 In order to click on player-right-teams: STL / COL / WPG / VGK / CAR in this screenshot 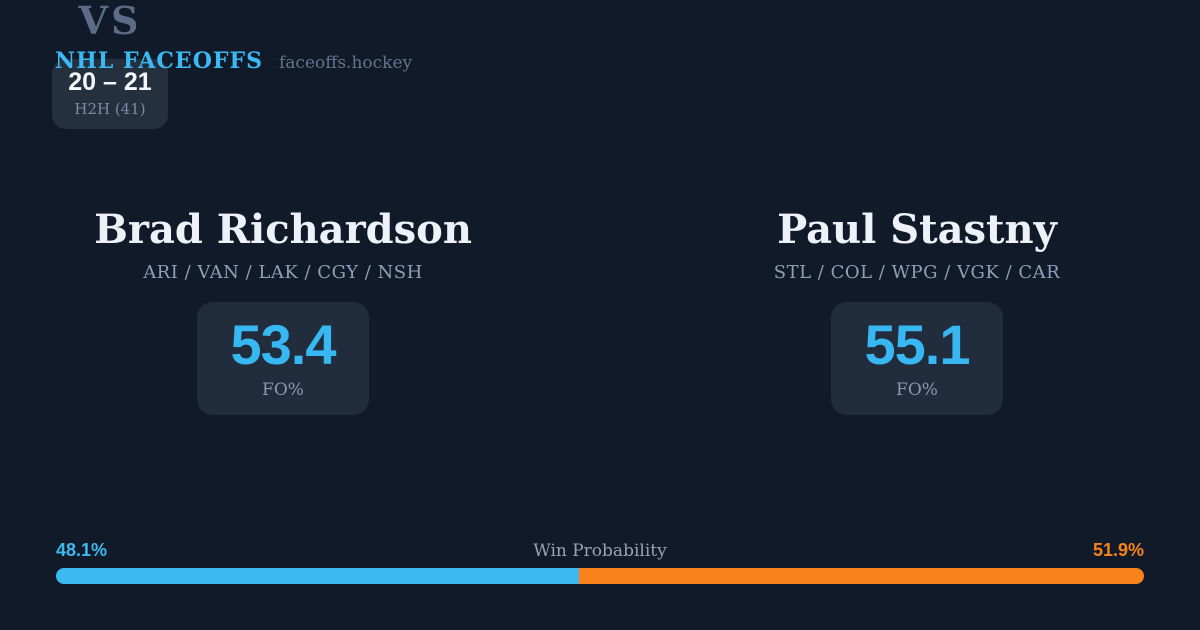, I will do `click(917, 272)`.